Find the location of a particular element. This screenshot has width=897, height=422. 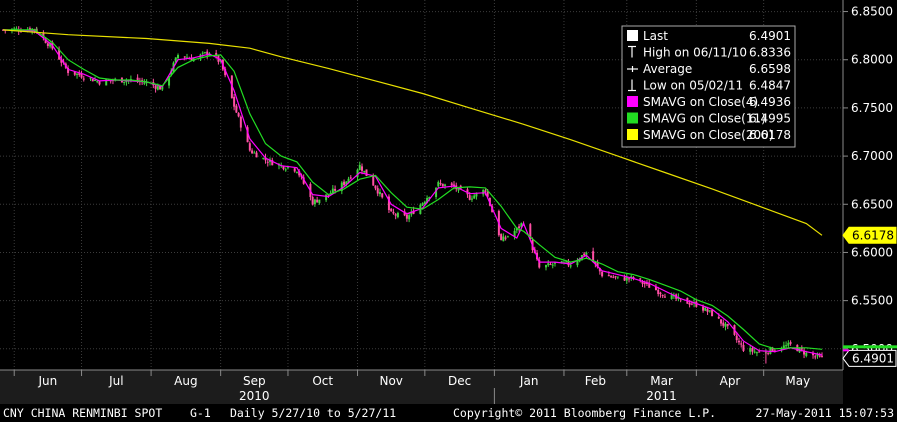

legend-box is located at coordinates (708, 86).